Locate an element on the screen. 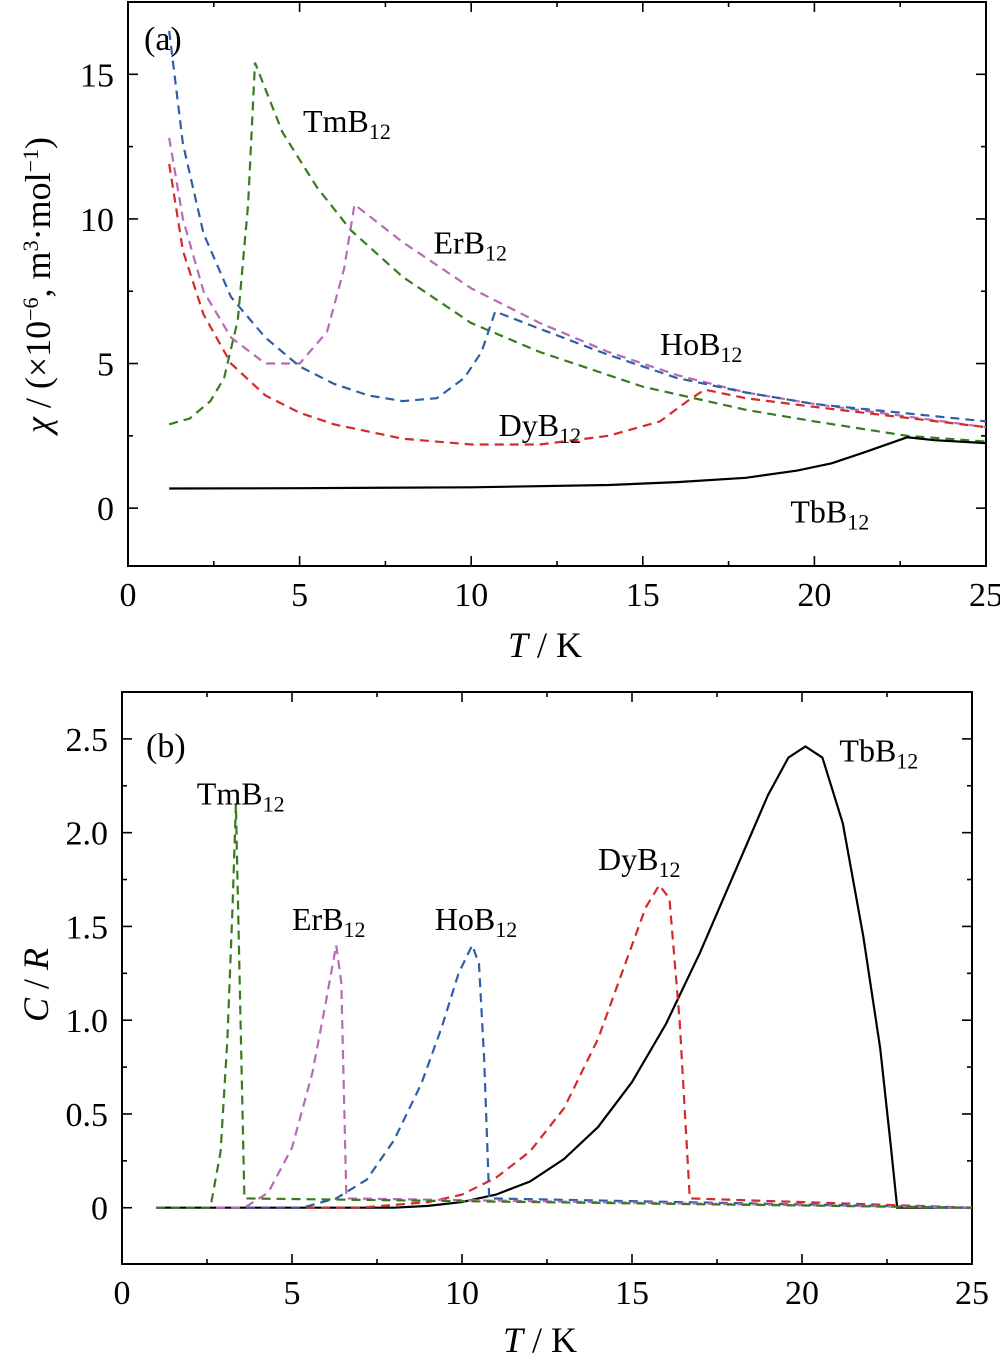 This screenshot has width=1000, height=1361. panel-b-label: (b) is located at coordinates (166, 746).